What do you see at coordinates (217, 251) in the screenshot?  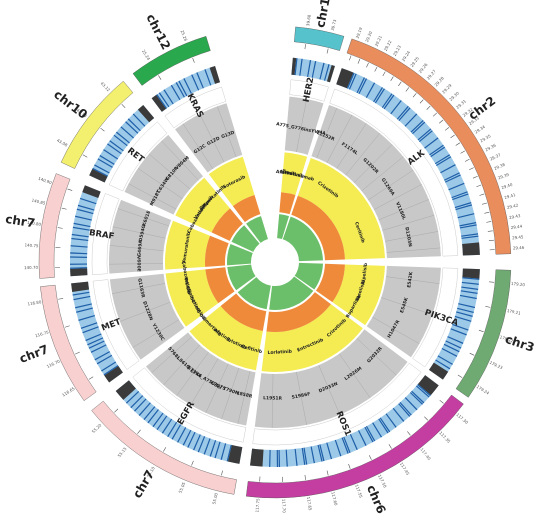 I see `response-track-braf` at bounding box center [217, 251].